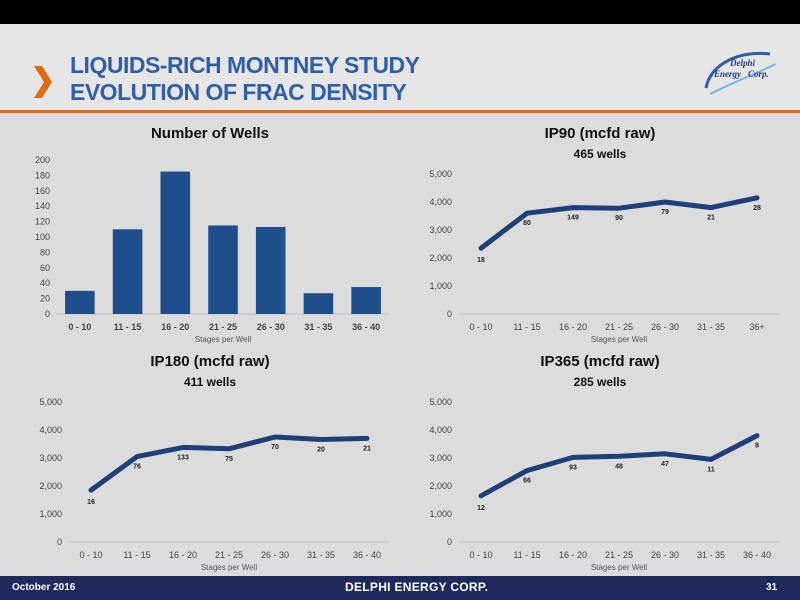  What do you see at coordinates (665, 464) in the screenshot?
I see `data-label: 47` at bounding box center [665, 464].